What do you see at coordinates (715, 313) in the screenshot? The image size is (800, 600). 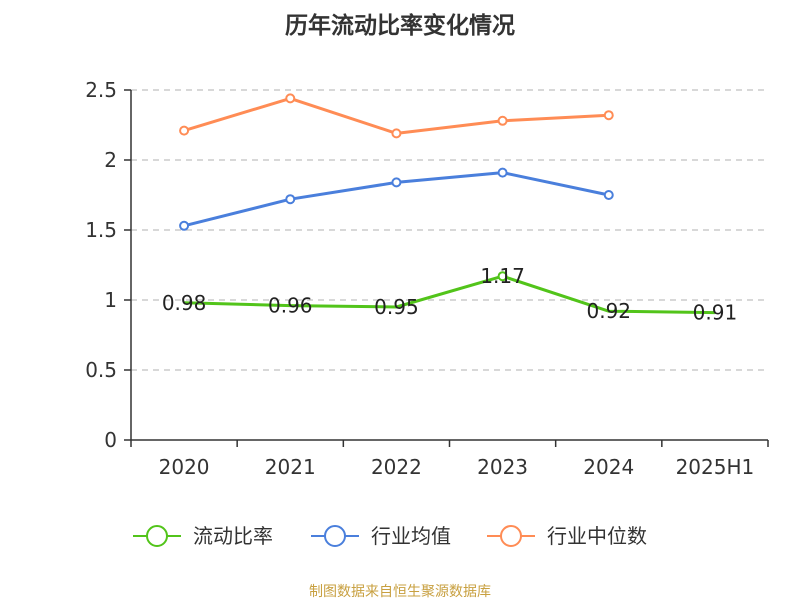 I see `data-label: 0.91` at bounding box center [715, 313].